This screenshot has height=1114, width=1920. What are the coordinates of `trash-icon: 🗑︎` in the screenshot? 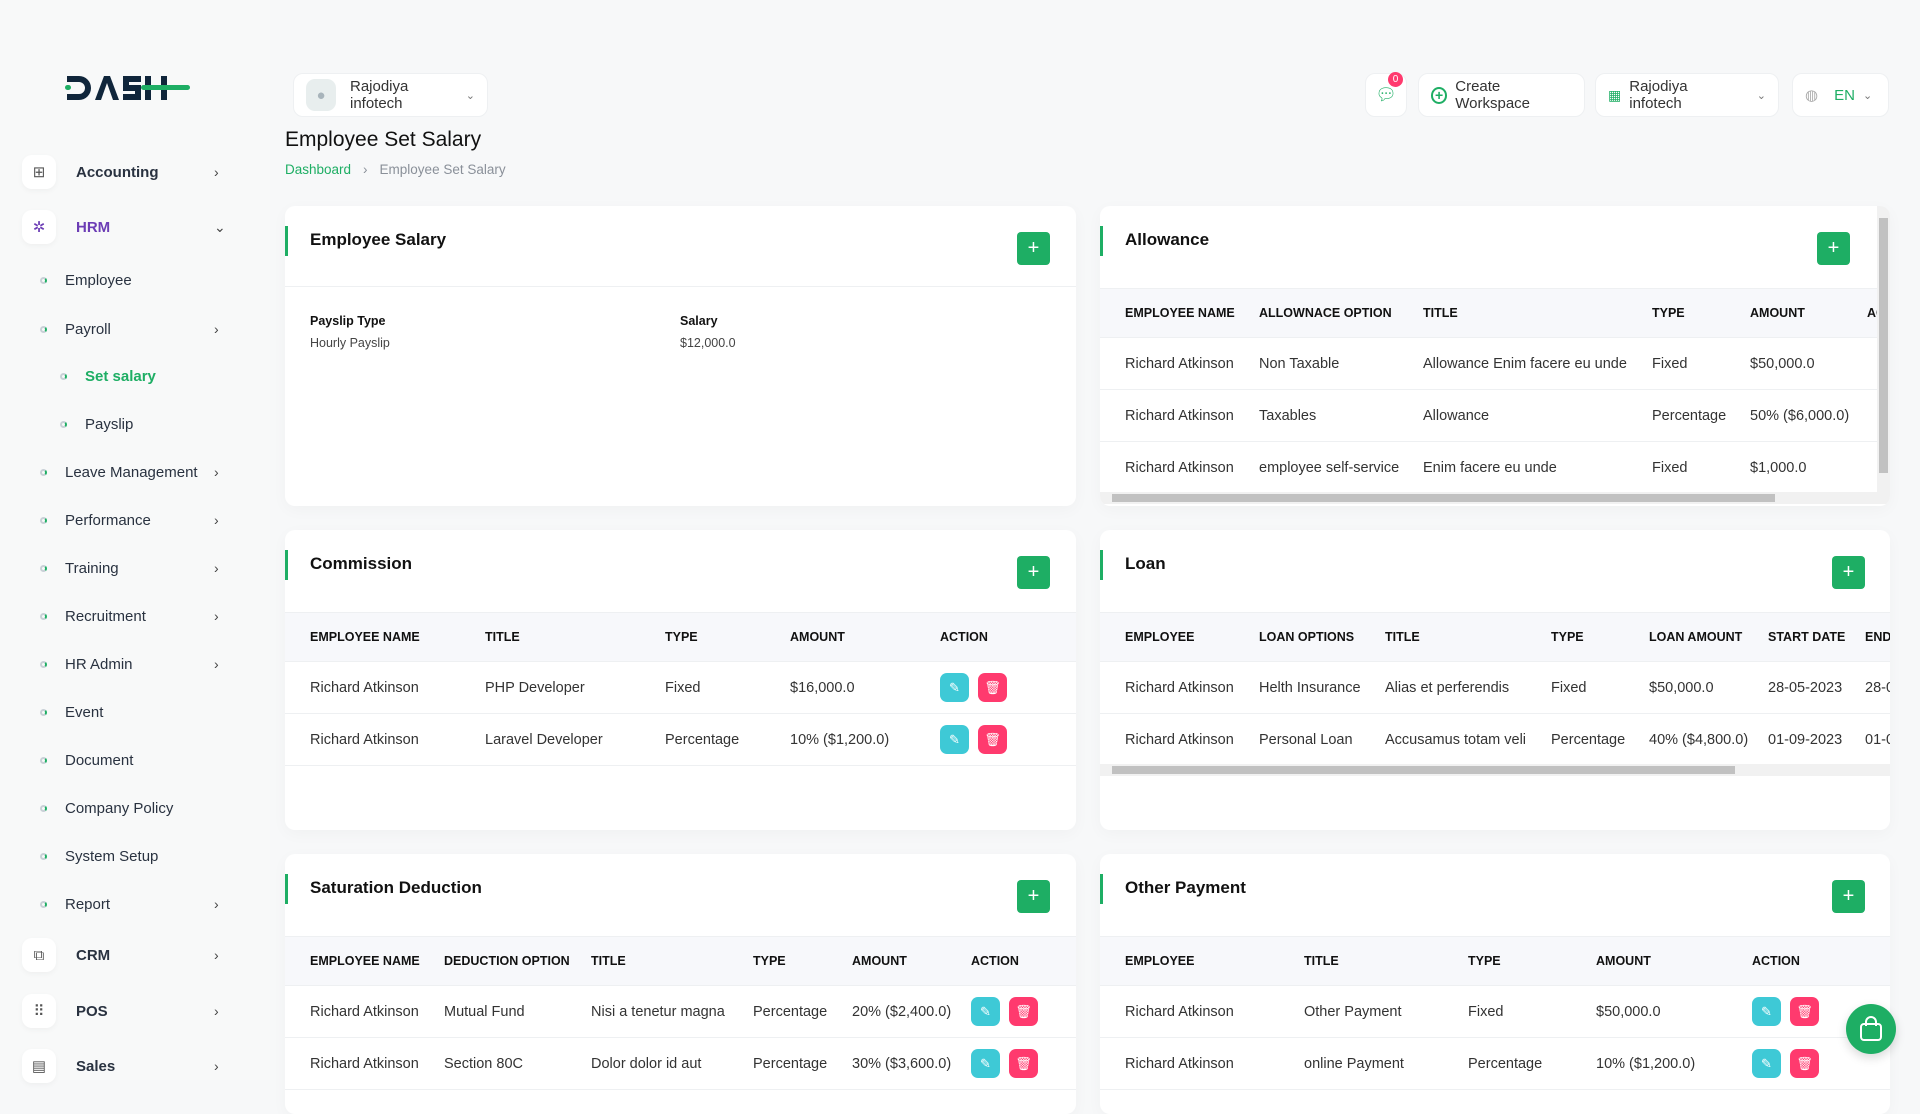 It's located at (992, 739).